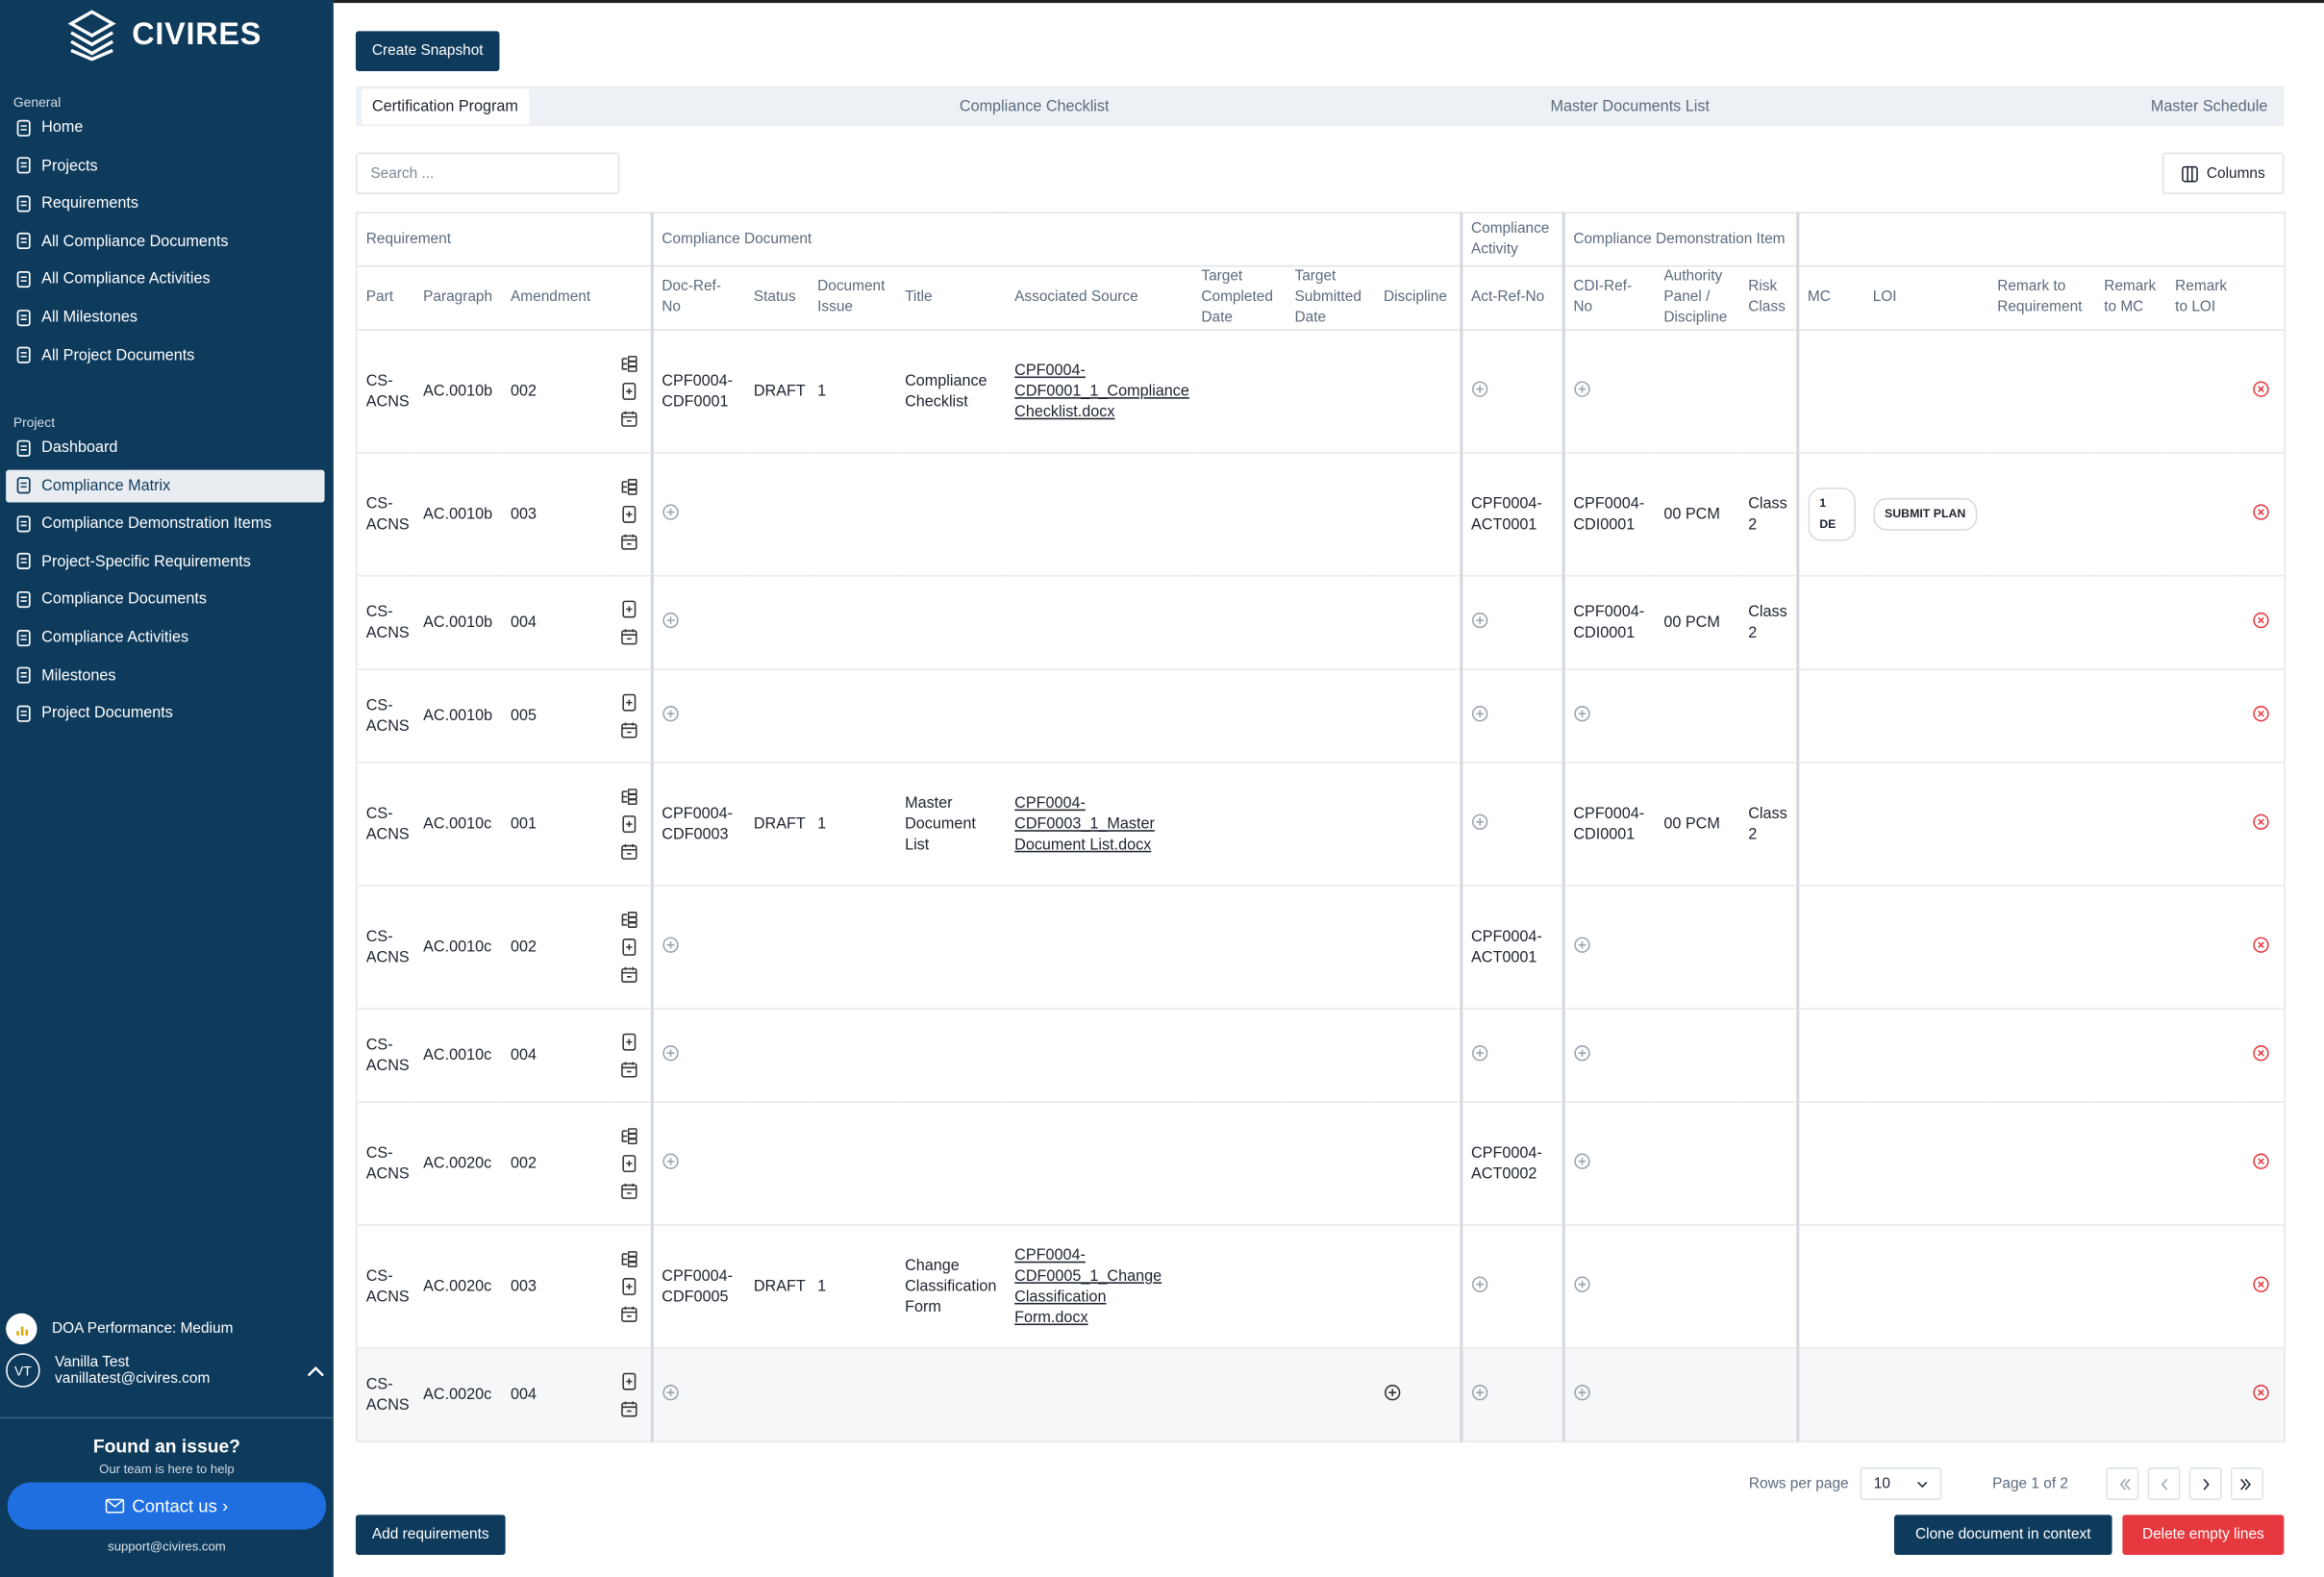  What do you see at coordinates (2203, 1534) in the screenshot?
I see `delete-empty-lines: Delete empty lines` at bounding box center [2203, 1534].